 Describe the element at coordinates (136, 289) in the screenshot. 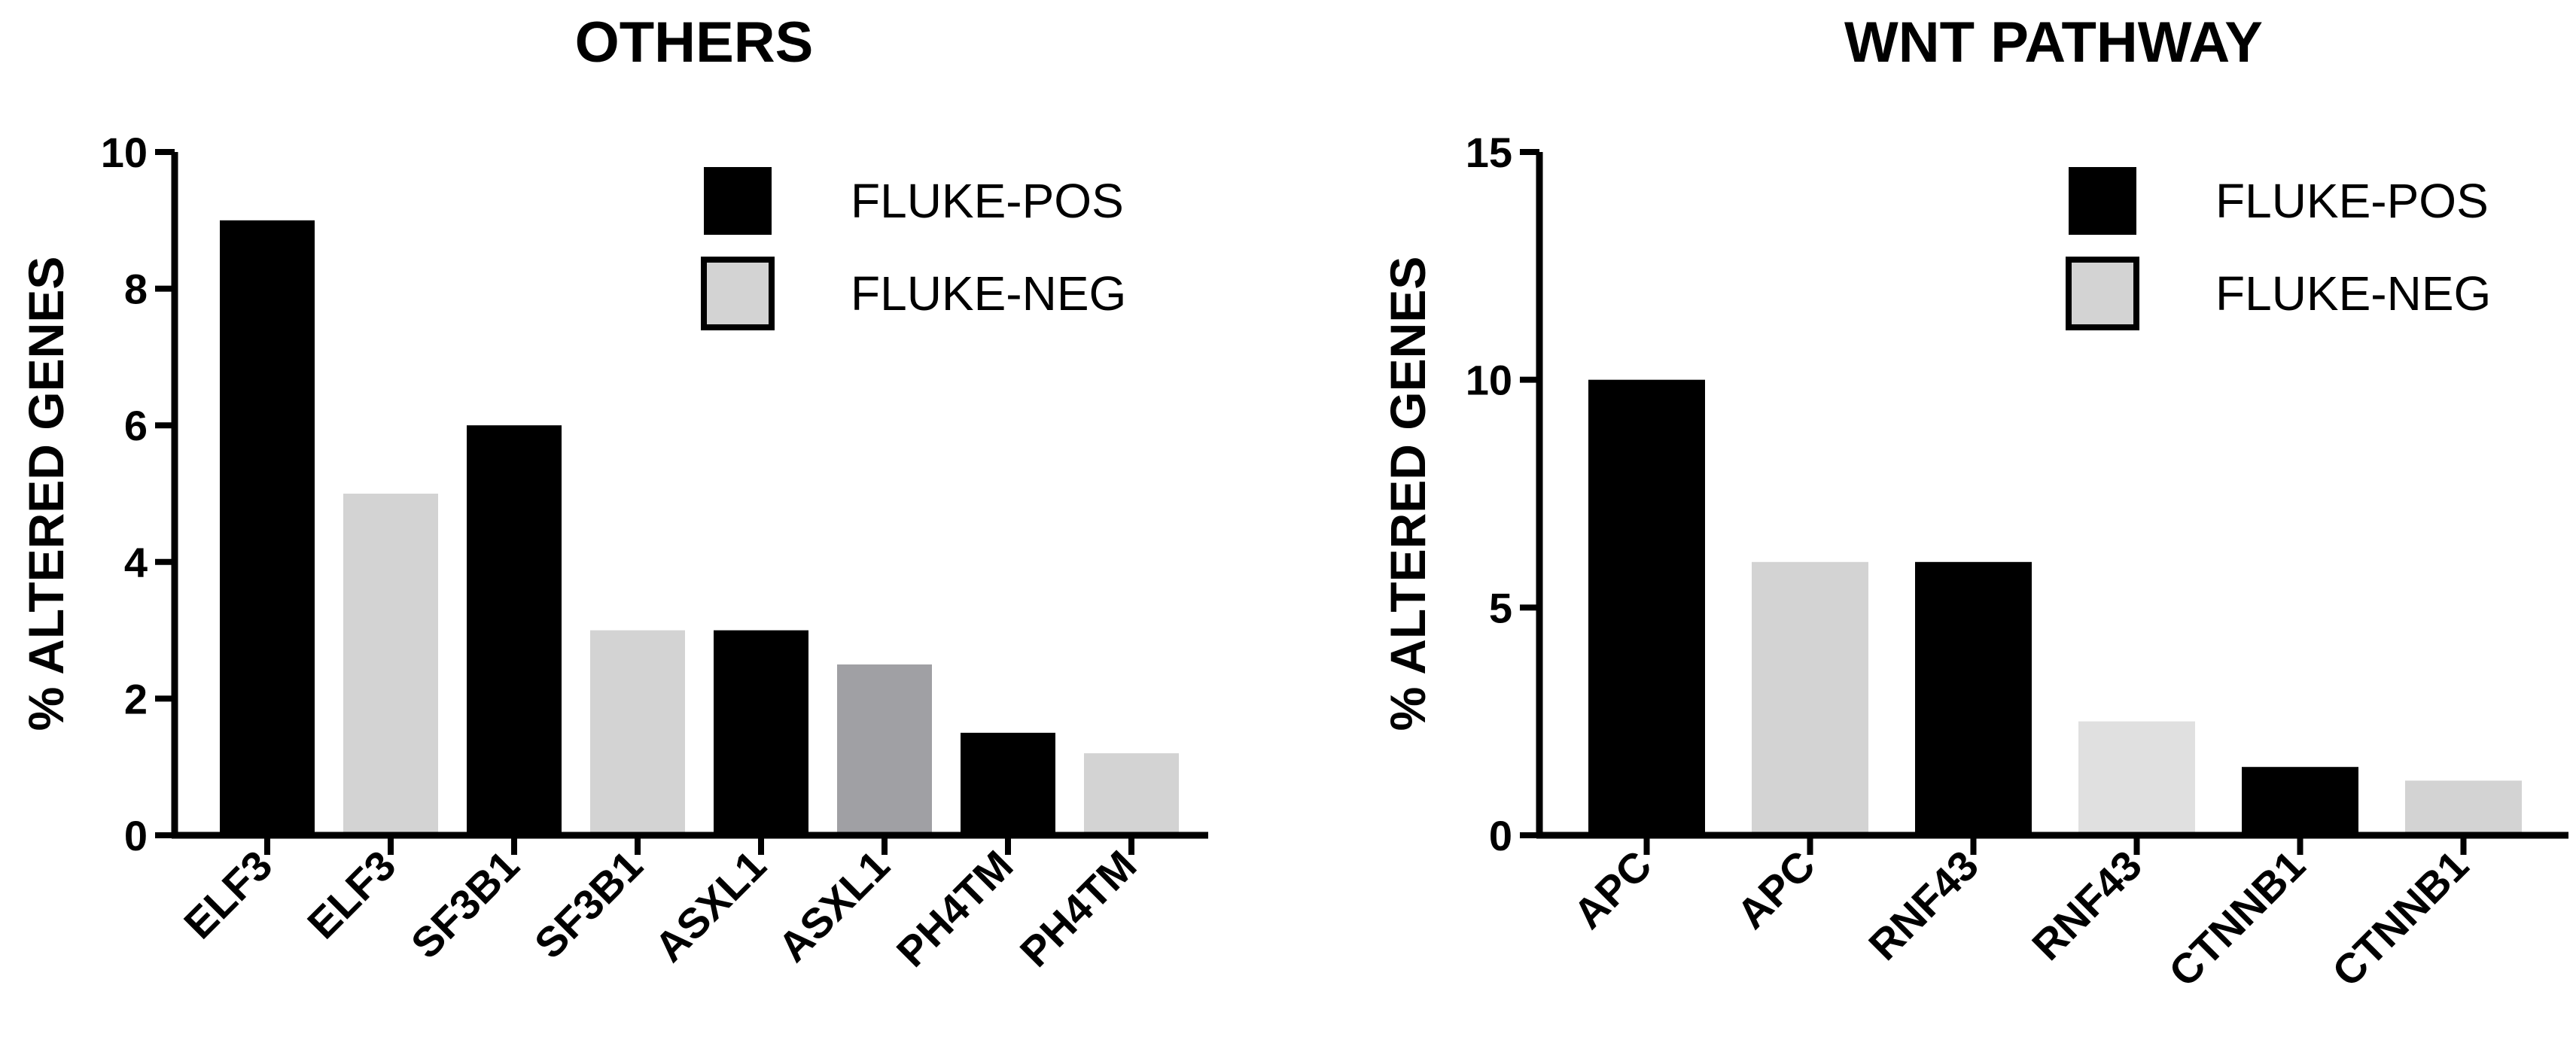

I see `y-tick-label: 8` at that location.